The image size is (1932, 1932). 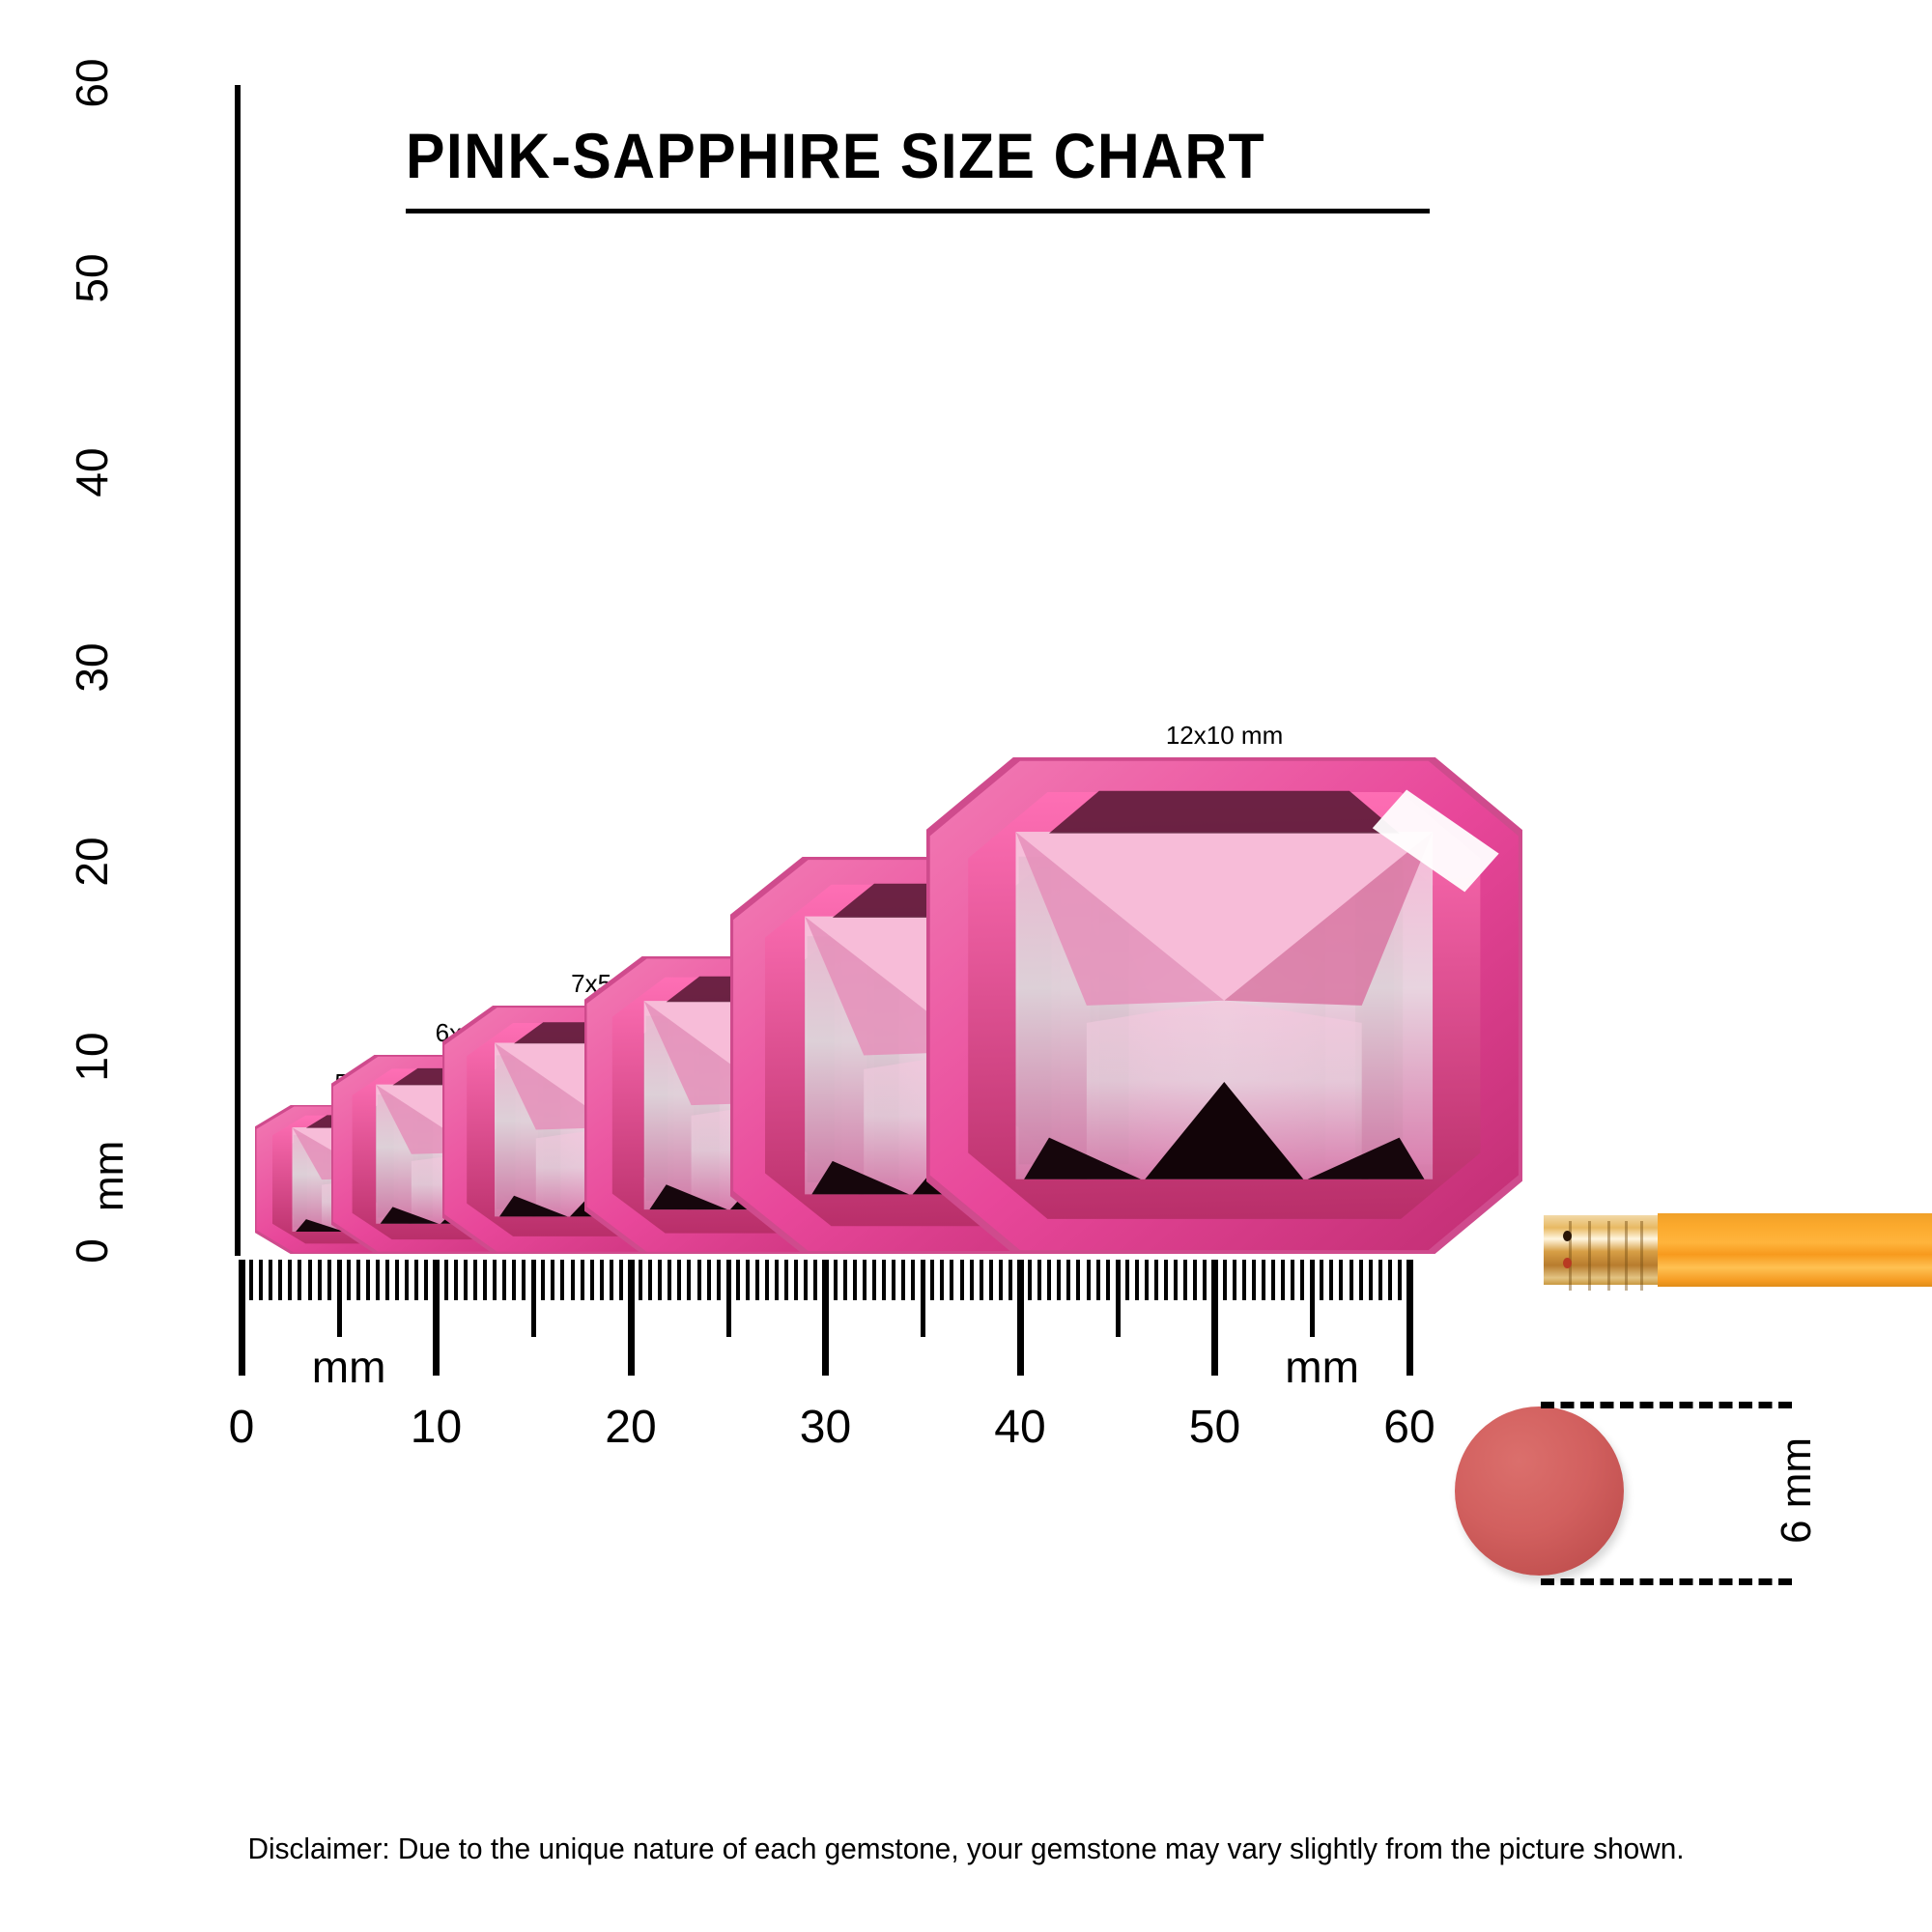 I want to click on pencil-reference, so click(x=1710, y=1250).